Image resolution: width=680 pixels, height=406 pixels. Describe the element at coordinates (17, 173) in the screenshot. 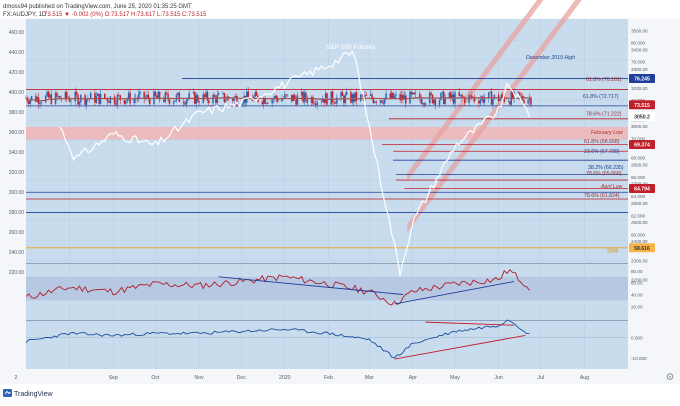

I see `left-tick-label: 320.00` at that location.